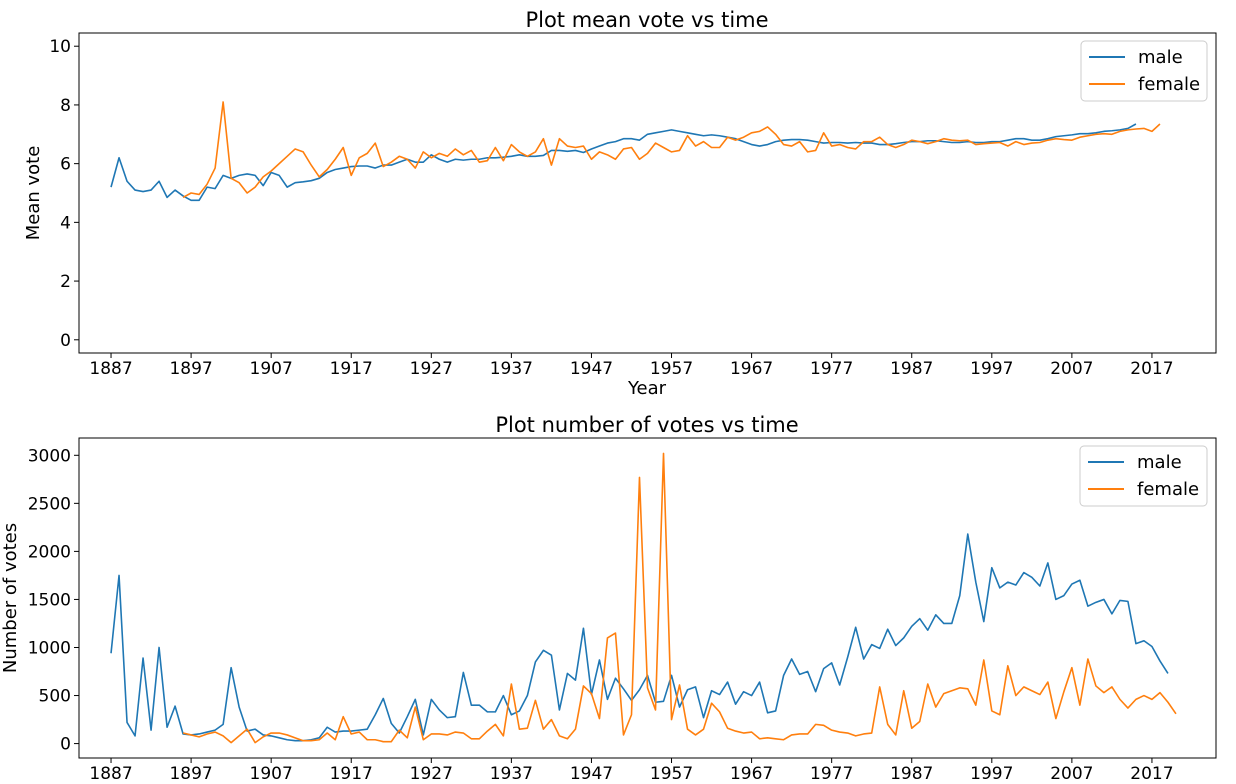  I want to click on y-axis-label: Mean vote, so click(33, 193).